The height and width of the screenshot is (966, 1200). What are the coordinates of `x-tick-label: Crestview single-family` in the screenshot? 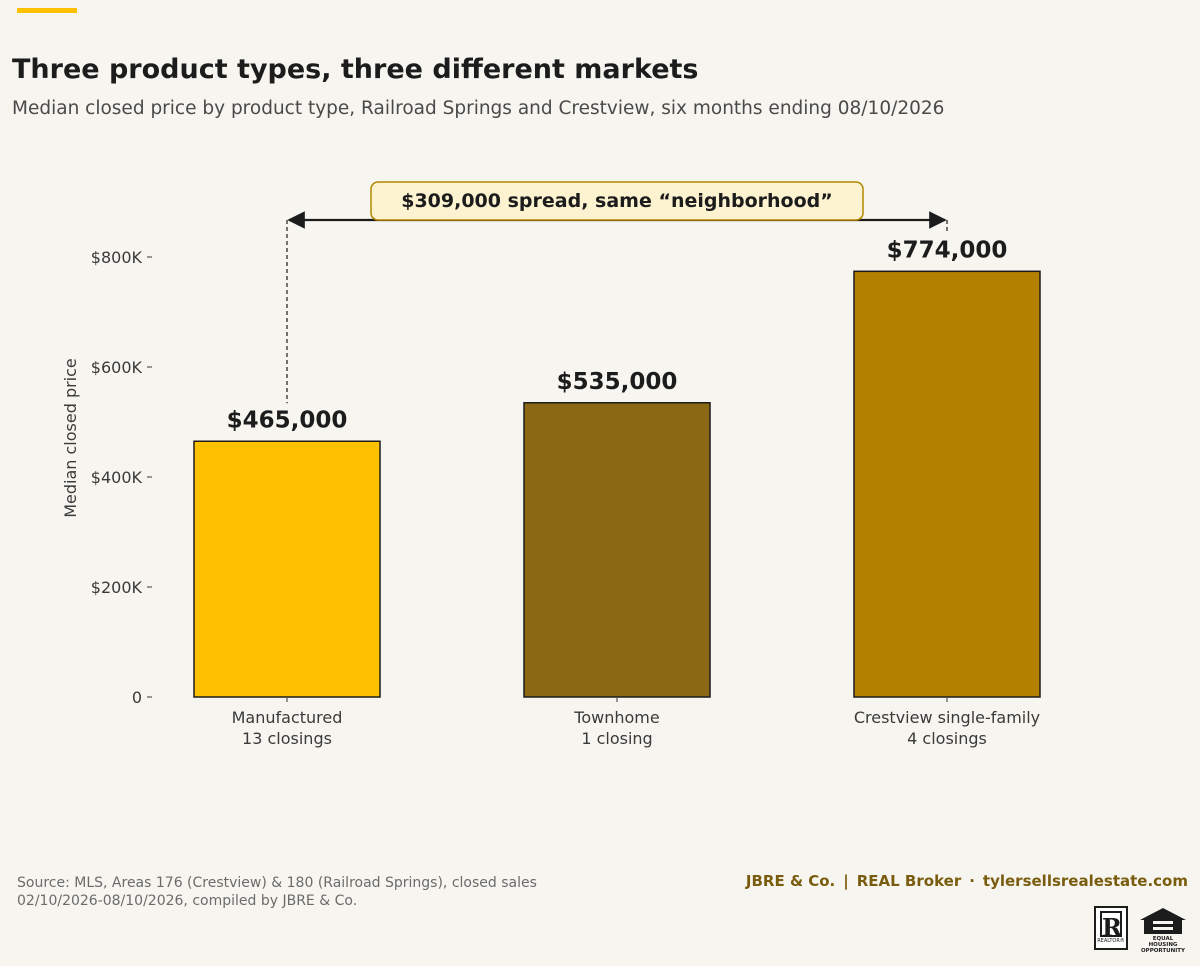 It's located at (947, 717).